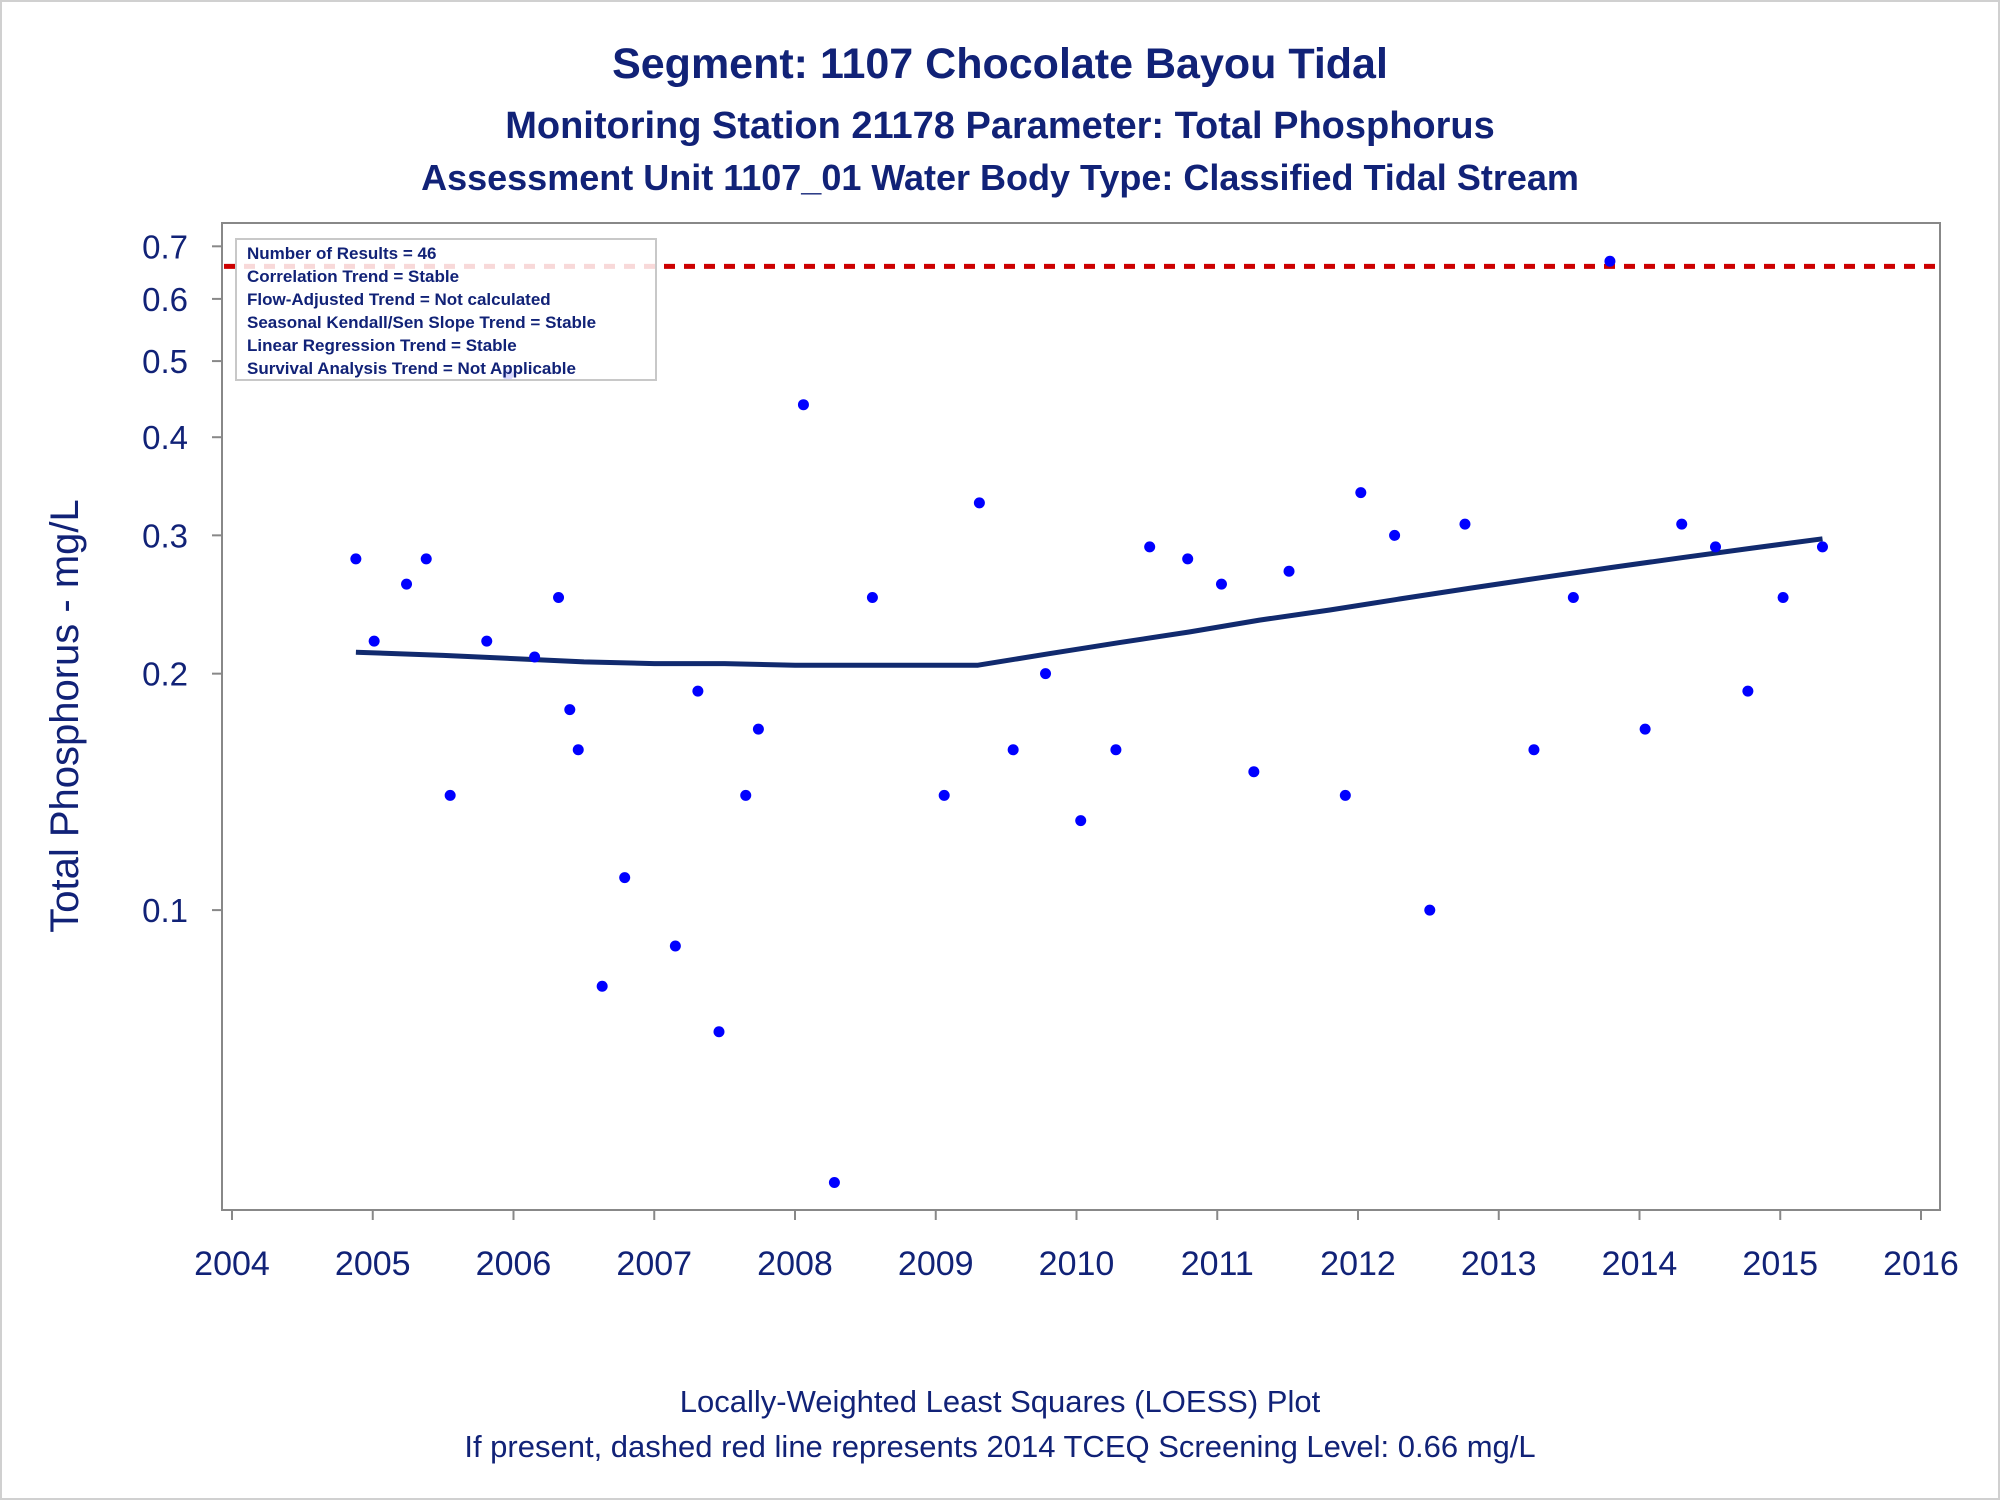  I want to click on chart-title: Segment: 1107 Chocolate Bayou Tidal, so click(1000, 64).